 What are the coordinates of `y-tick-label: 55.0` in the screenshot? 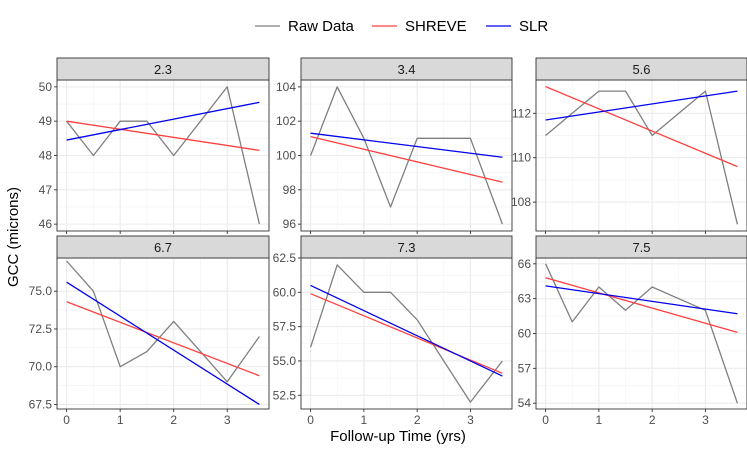 It's located at (285, 361).